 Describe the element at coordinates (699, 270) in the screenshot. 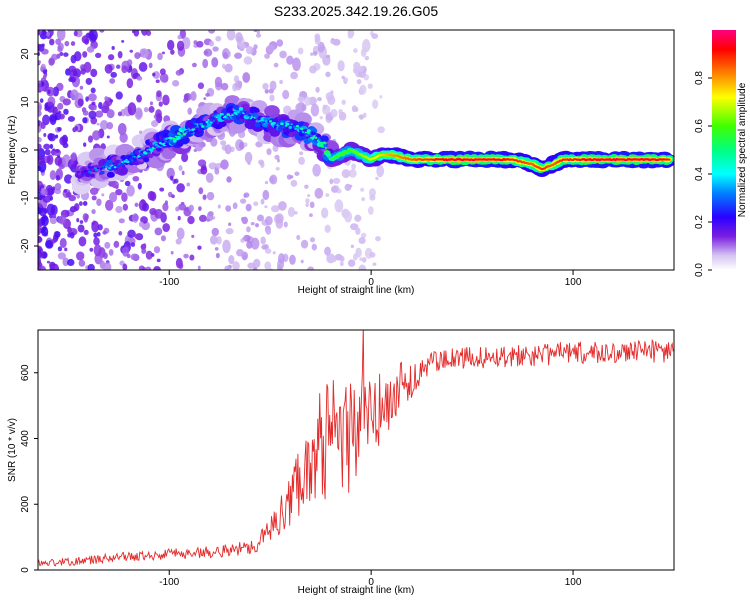

I see `colorbar-tick-label: 0.0` at that location.